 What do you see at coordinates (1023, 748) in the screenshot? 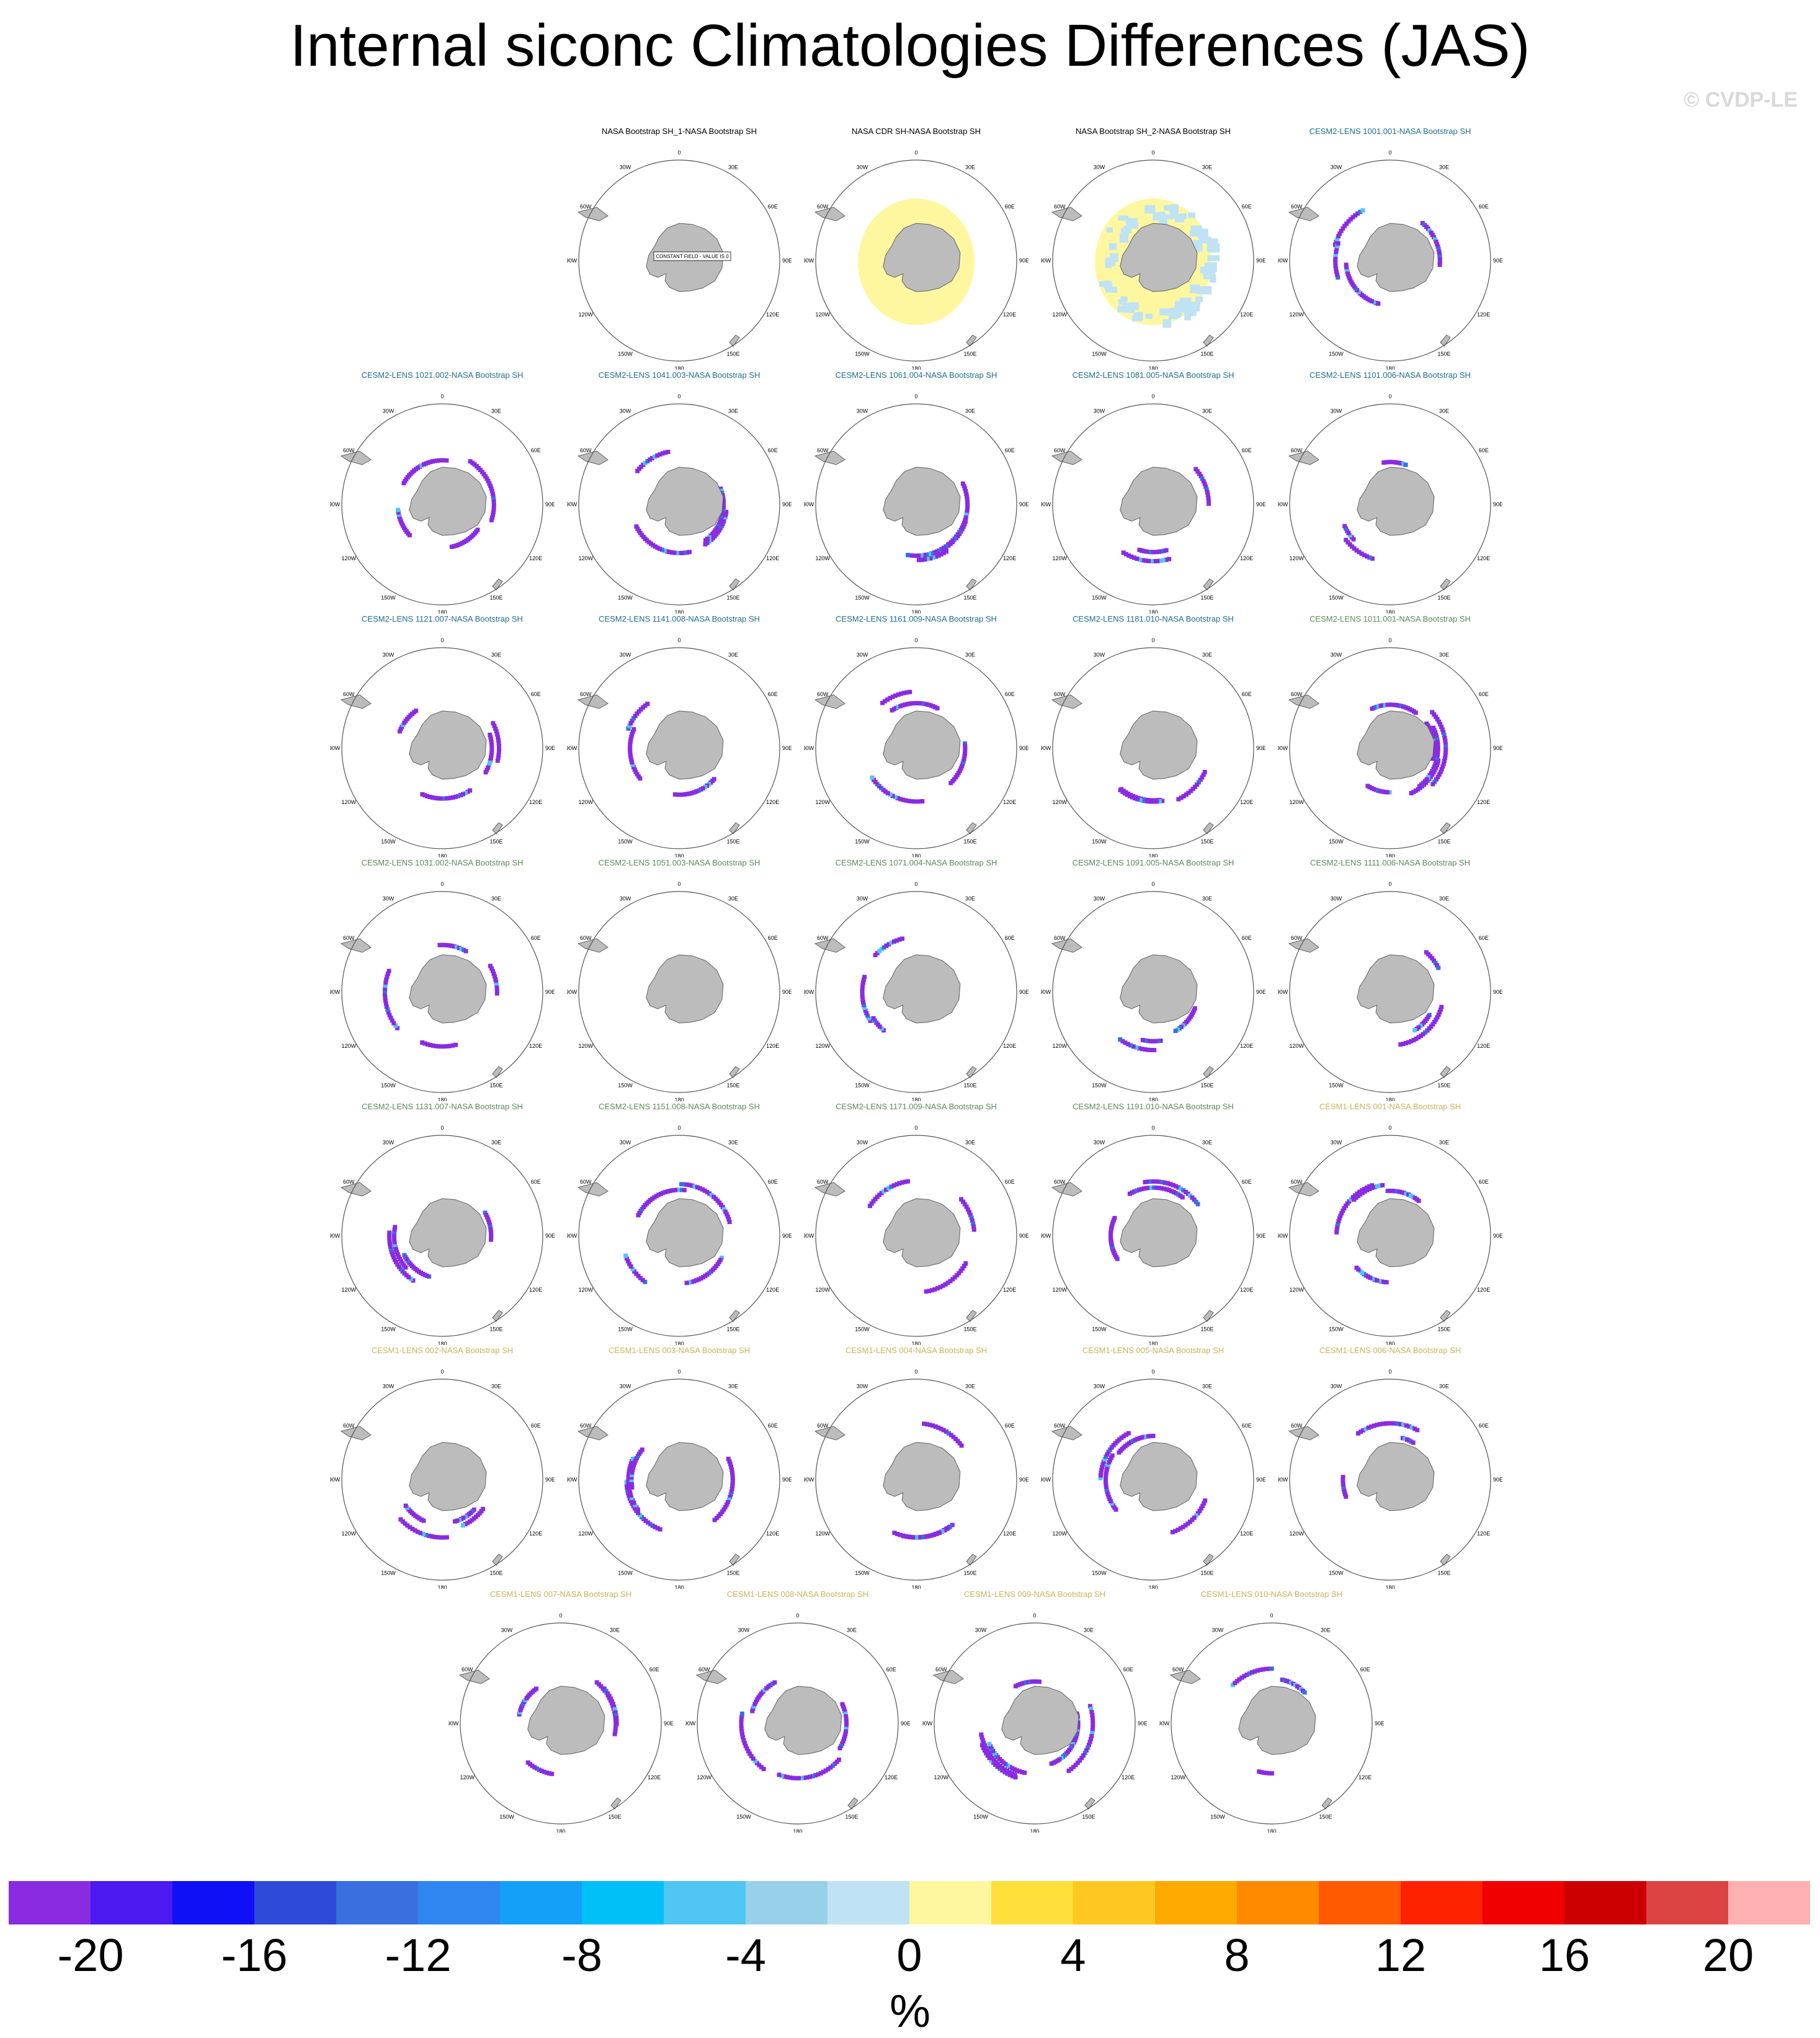
I see `longitude-label: 90E` at bounding box center [1023, 748].